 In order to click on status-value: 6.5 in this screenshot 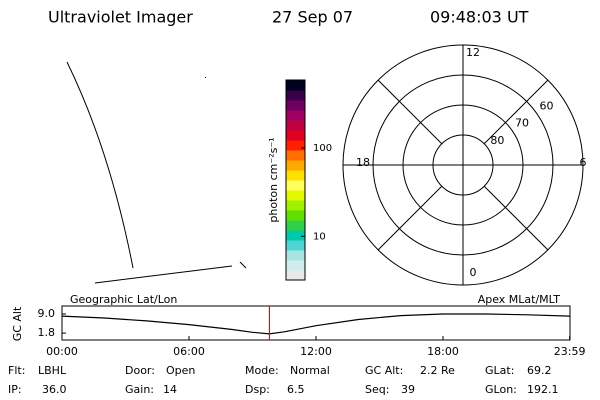, I will do `click(296, 389)`.